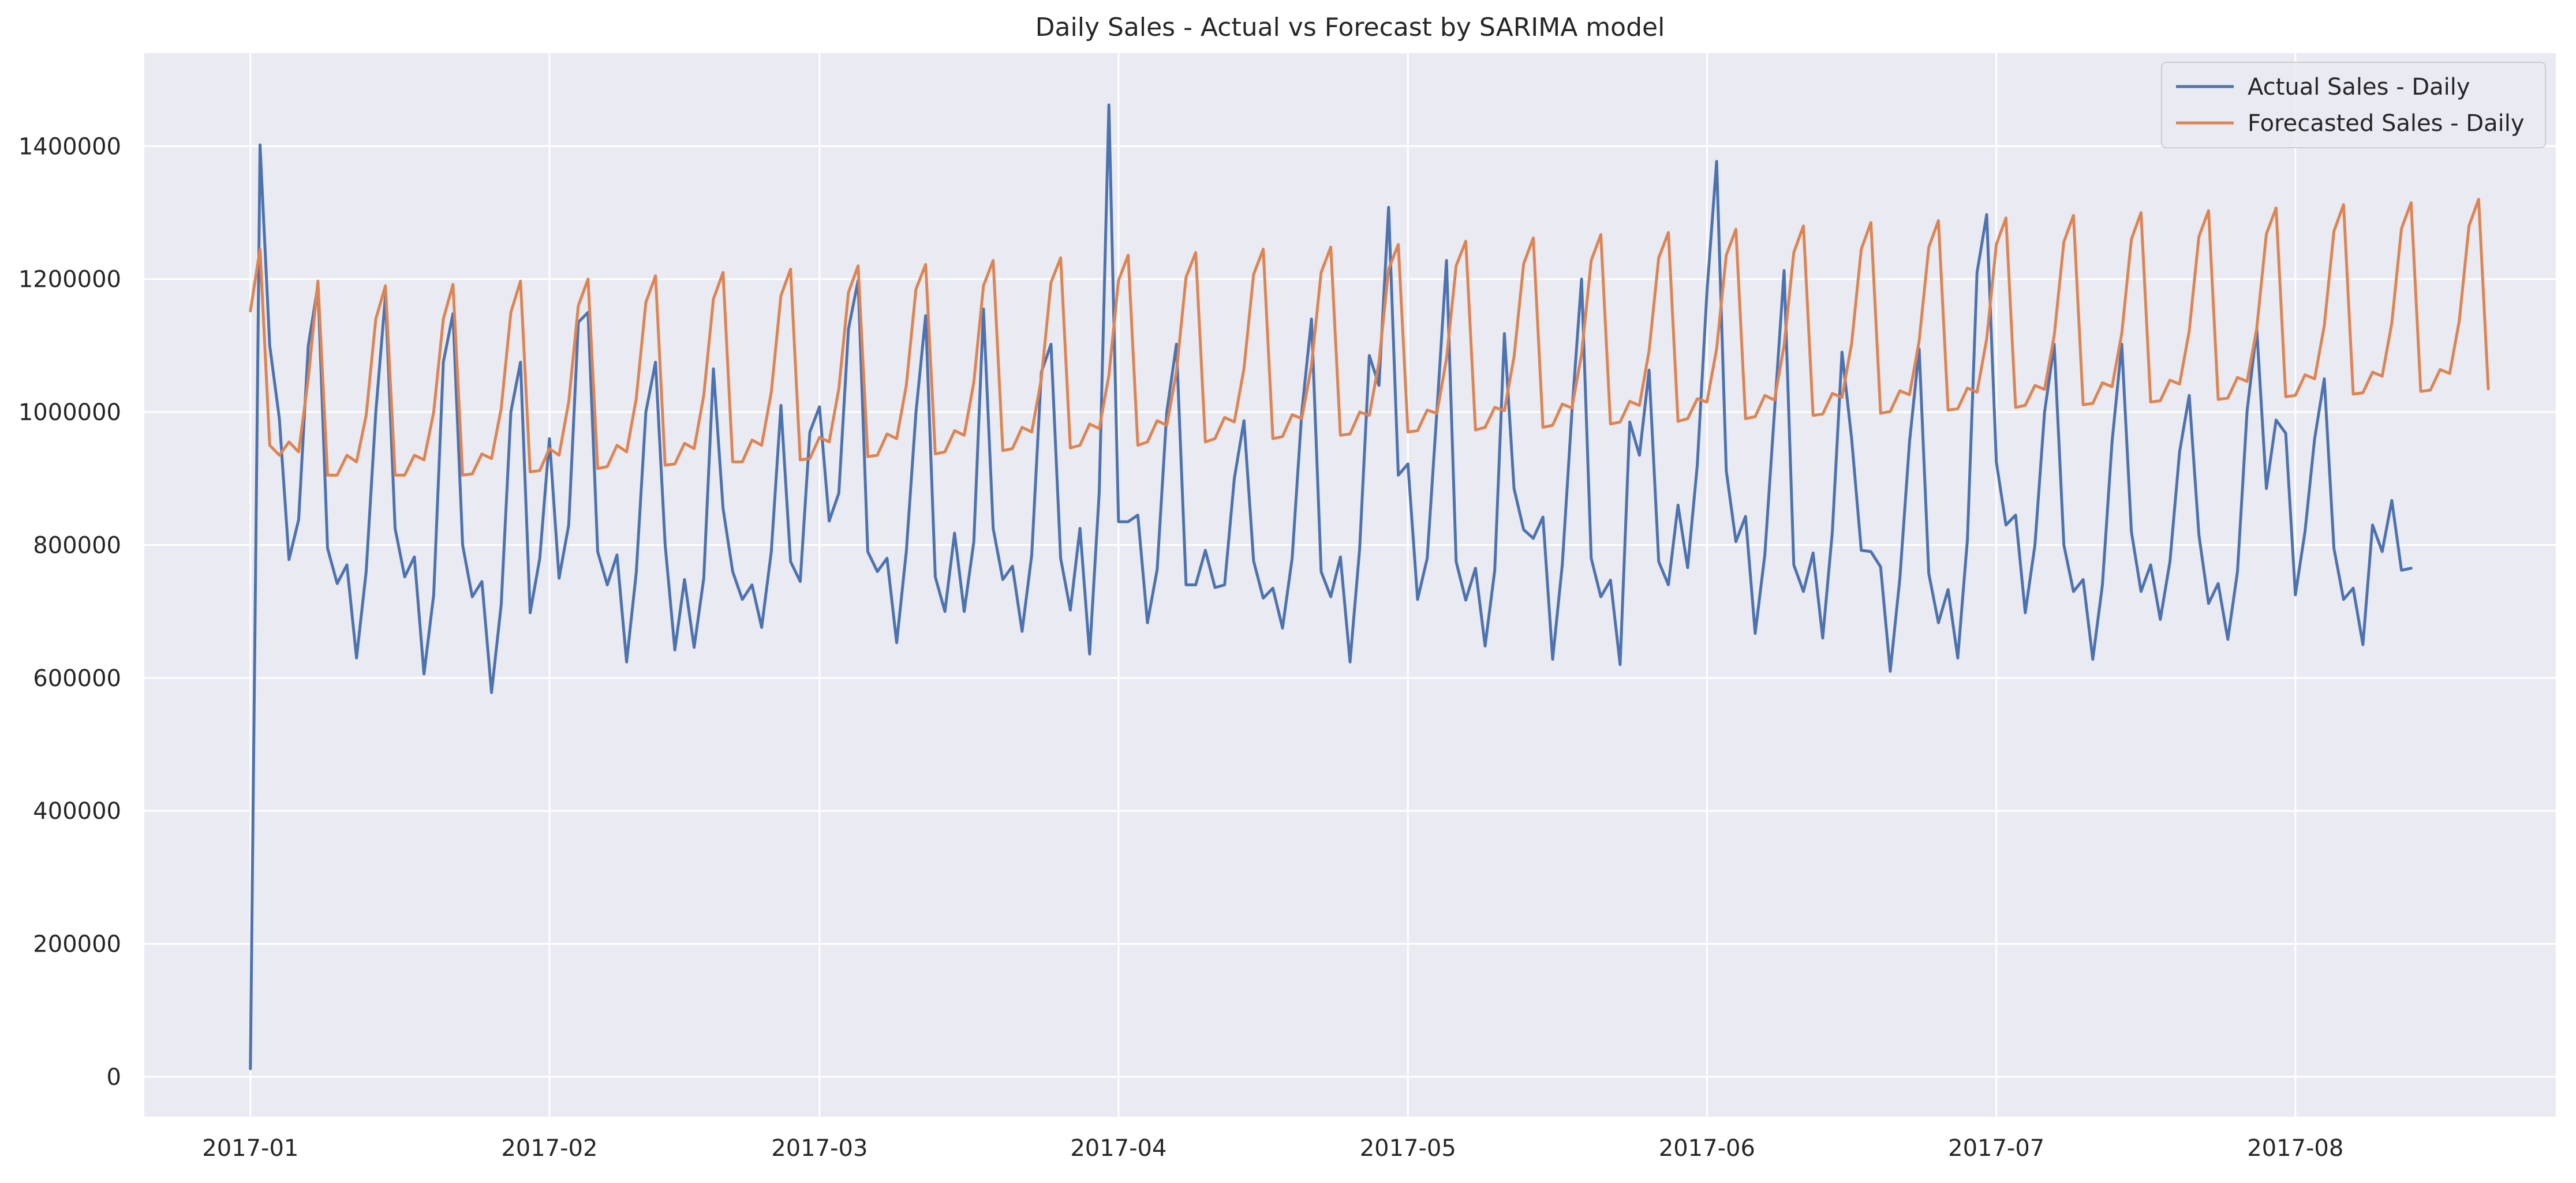 The width and height of the screenshot is (2576, 1183). I want to click on y-tick-label: 800000, so click(77, 545).